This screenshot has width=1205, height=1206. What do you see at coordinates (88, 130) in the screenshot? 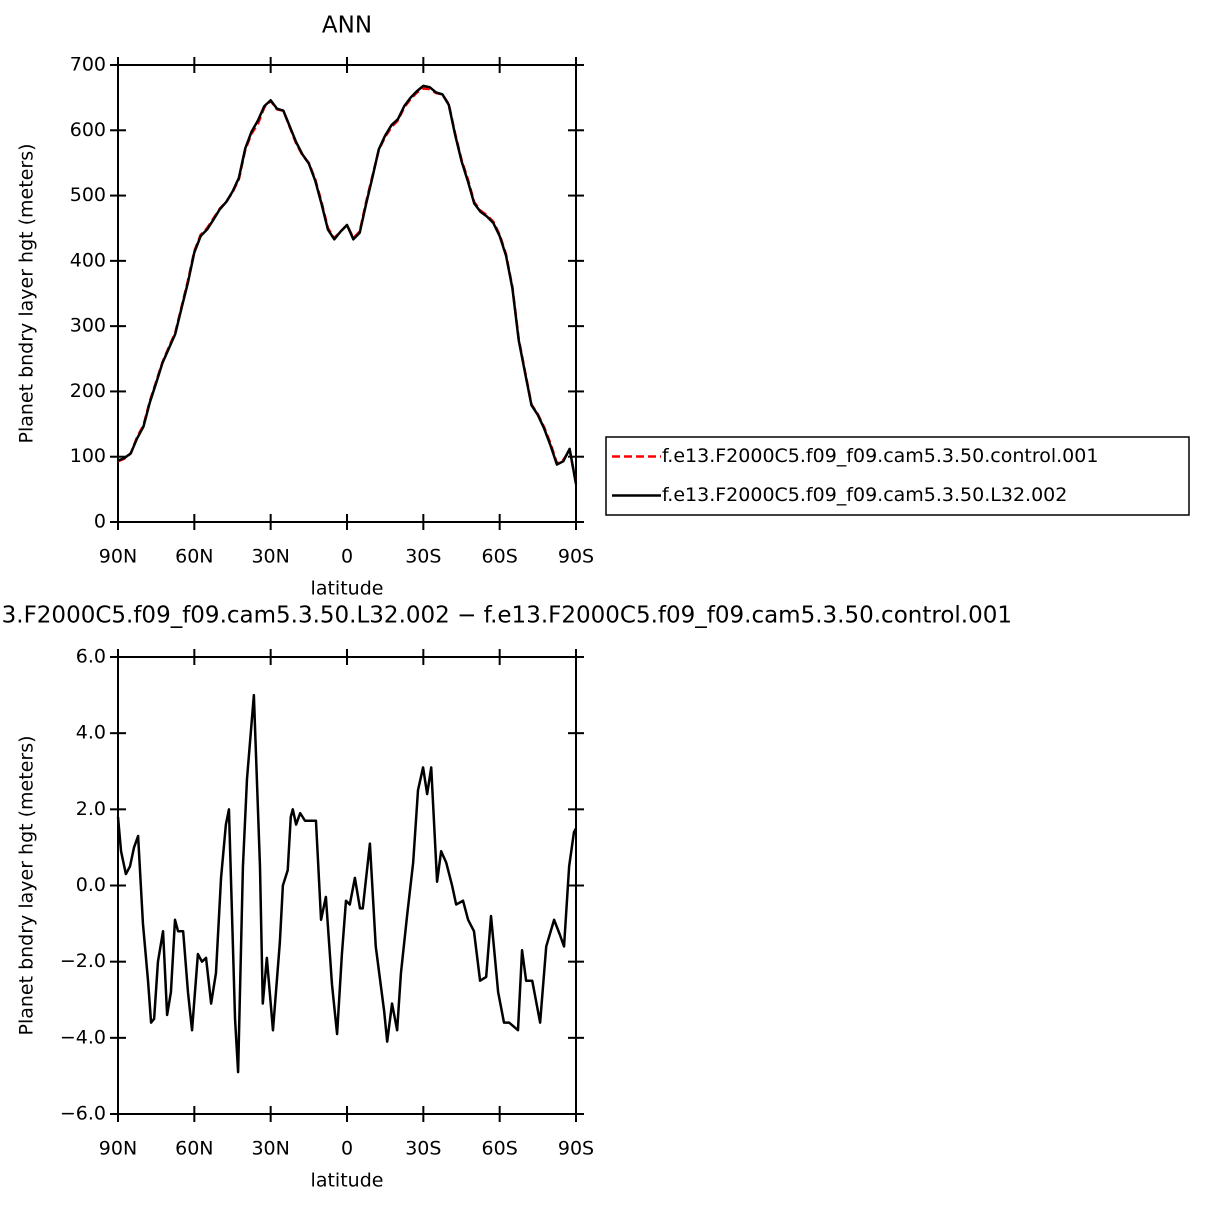
I see `y-tick-label: 600` at bounding box center [88, 130].